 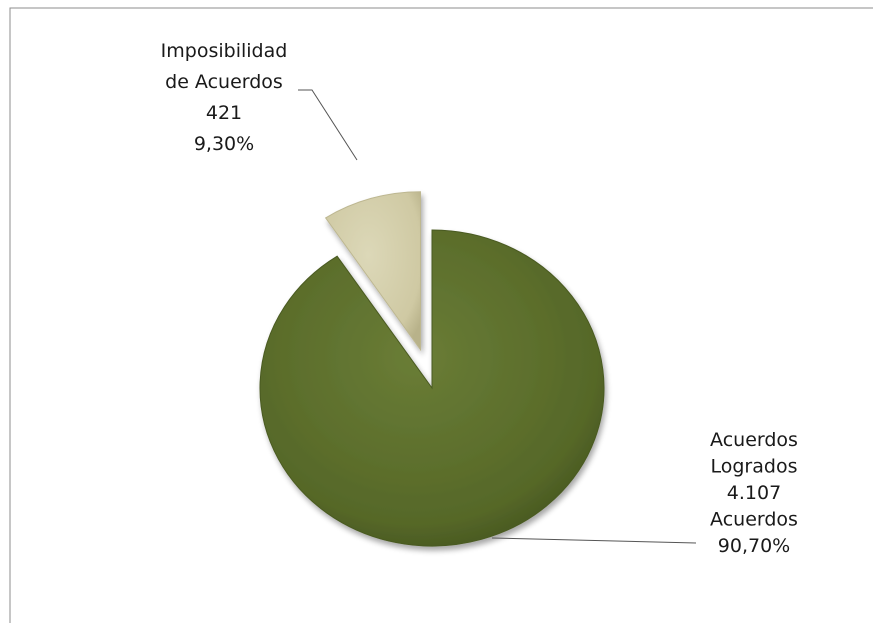 I want to click on data-label-line: Logrados, so click(x=754, y=467).